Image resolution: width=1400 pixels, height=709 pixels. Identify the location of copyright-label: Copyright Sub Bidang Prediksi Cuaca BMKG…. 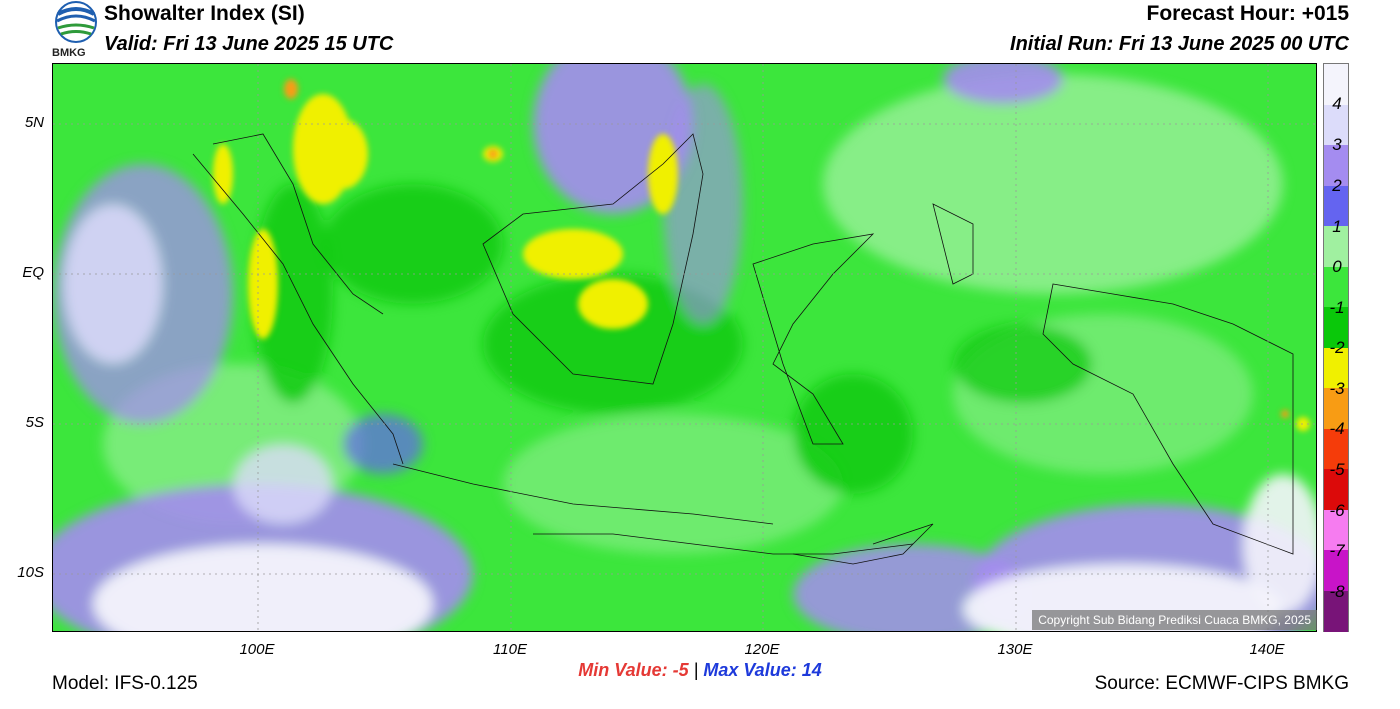
(1174, 620).